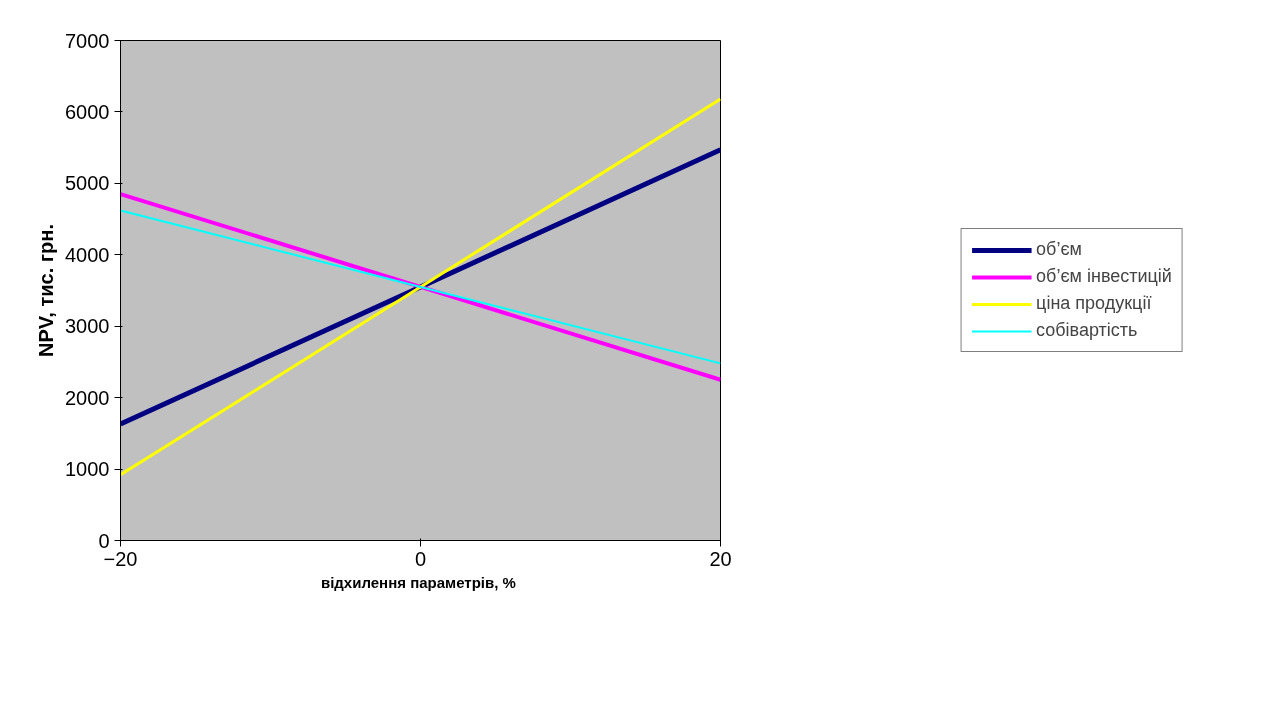 The height and width of the screenshot is (706, 1268). I want to click on y-tick-label: 6000, so click(87, 111).